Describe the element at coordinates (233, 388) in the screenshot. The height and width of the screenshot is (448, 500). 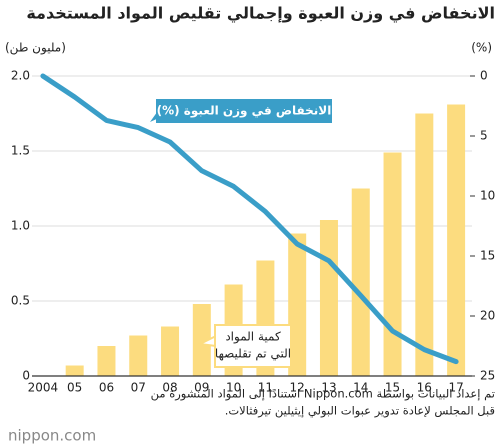
I see `x-tick-label: 10` at that location.